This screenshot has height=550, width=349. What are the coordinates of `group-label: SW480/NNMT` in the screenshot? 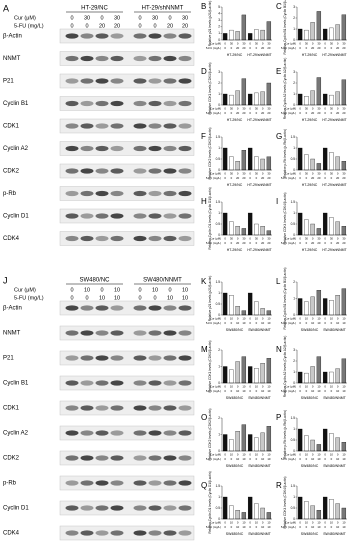 It's located at (334, 466).